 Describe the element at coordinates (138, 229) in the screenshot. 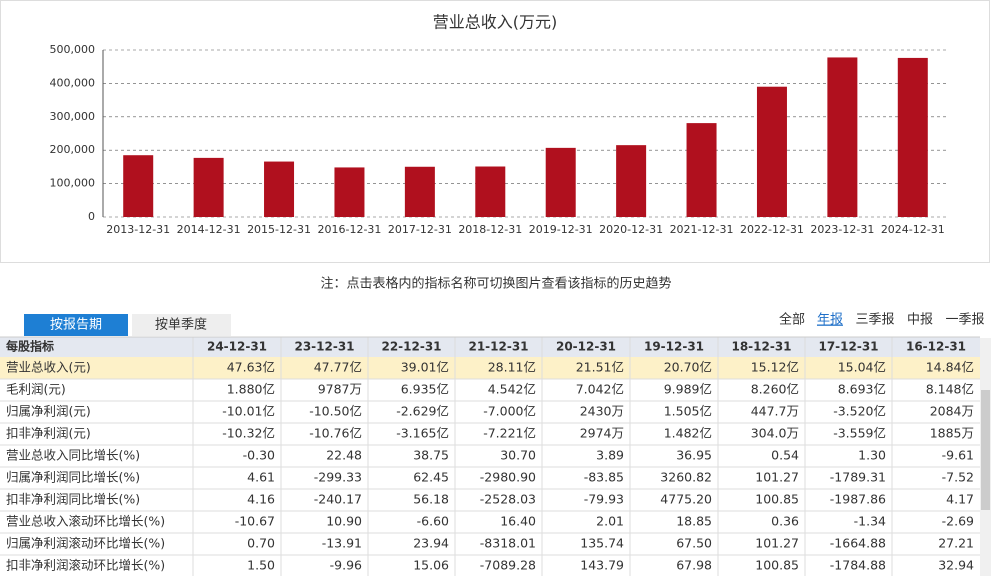

I see `x-tick-label: 2013-12-31` at that location.